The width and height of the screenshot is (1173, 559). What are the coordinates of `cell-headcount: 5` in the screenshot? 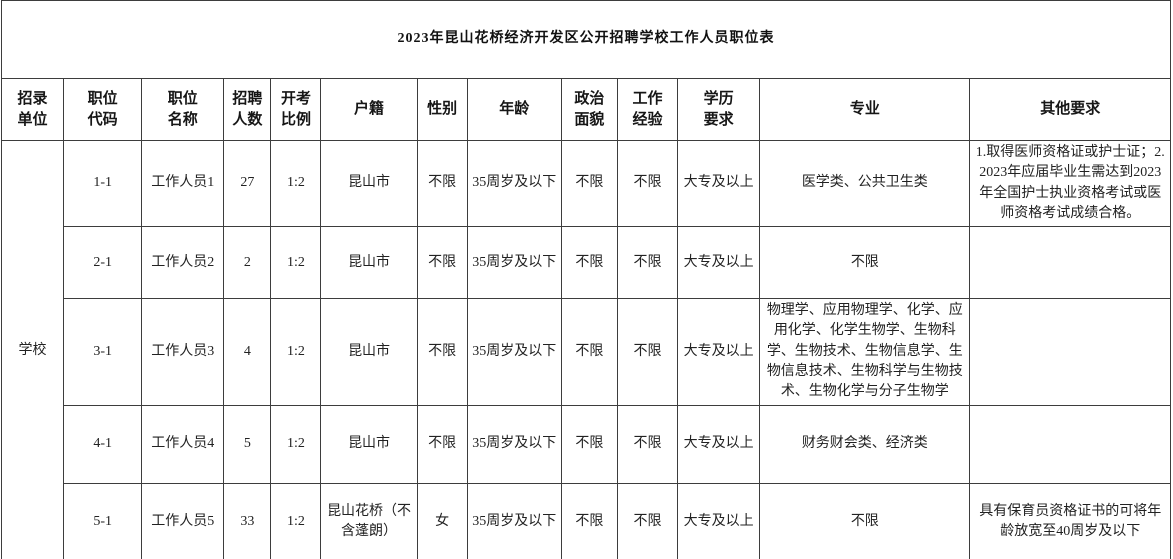 It's located at (247, 444).